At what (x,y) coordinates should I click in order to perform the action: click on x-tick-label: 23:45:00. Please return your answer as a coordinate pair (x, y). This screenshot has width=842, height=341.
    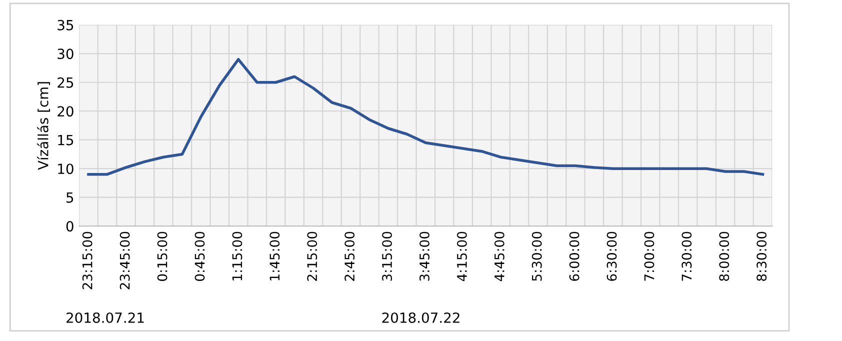
    Looking at the image, I should click on (125, 261).